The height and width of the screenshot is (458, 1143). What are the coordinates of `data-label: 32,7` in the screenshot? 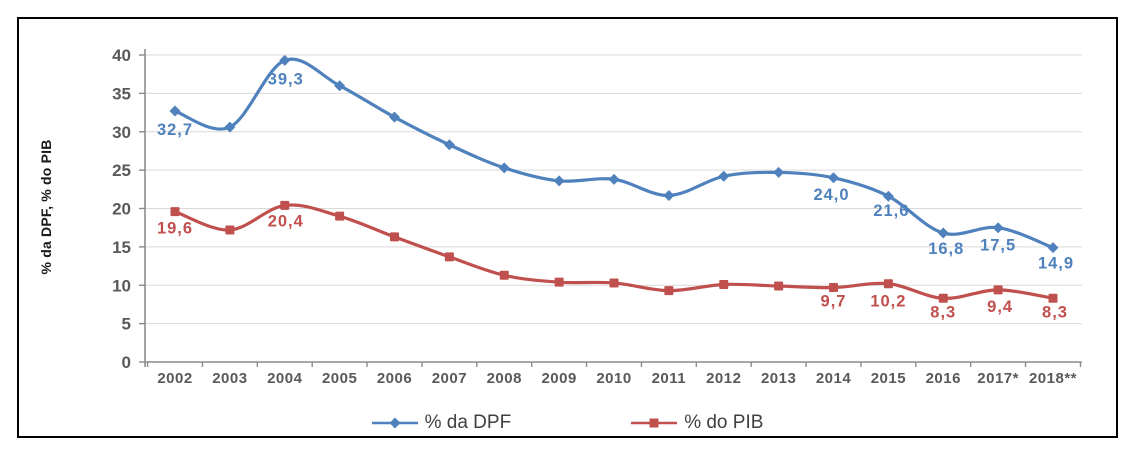 It's located at (175, 130).